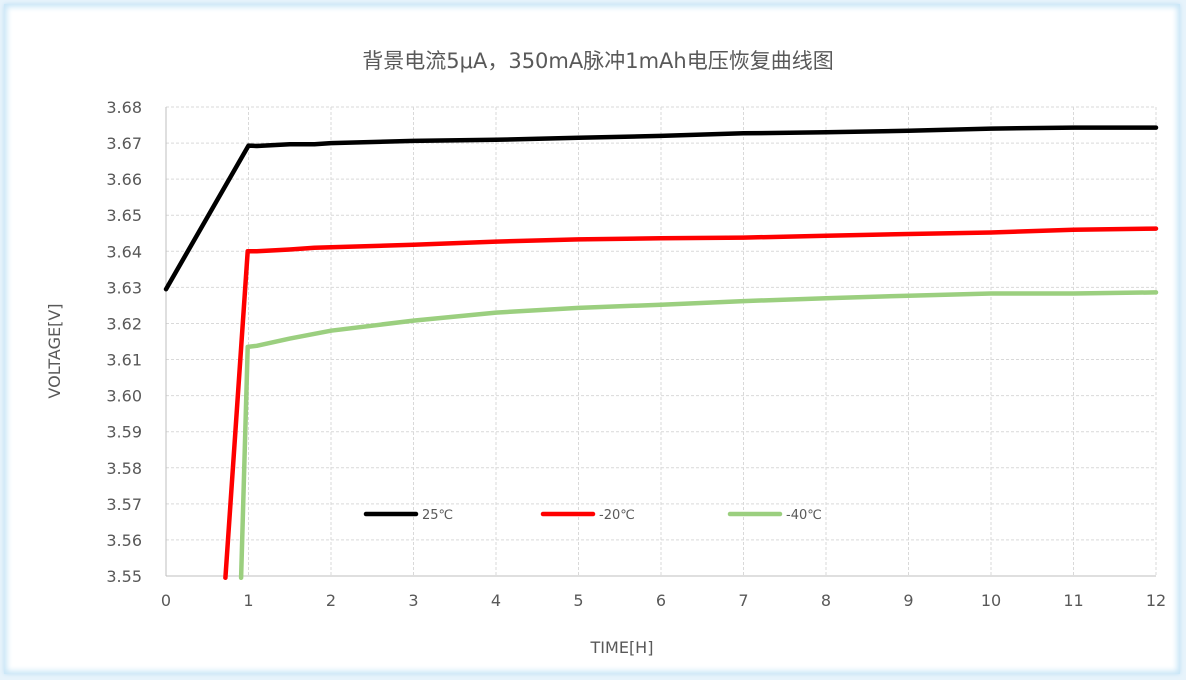 The image size is (1186, 680). Describe the element at coordinates (331, 600) in the screenshot. I see `x-tick-label: 2` at that location.